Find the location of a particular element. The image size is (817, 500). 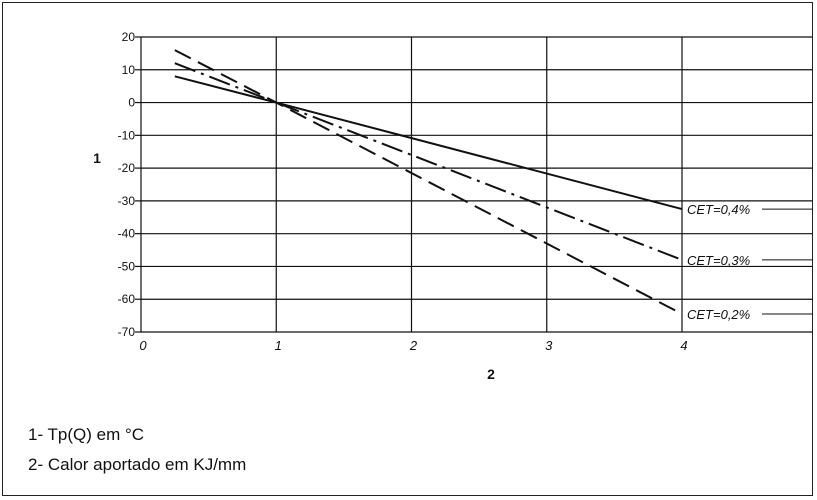

x-tick-label: 0 is located at coordinates (143, 345).